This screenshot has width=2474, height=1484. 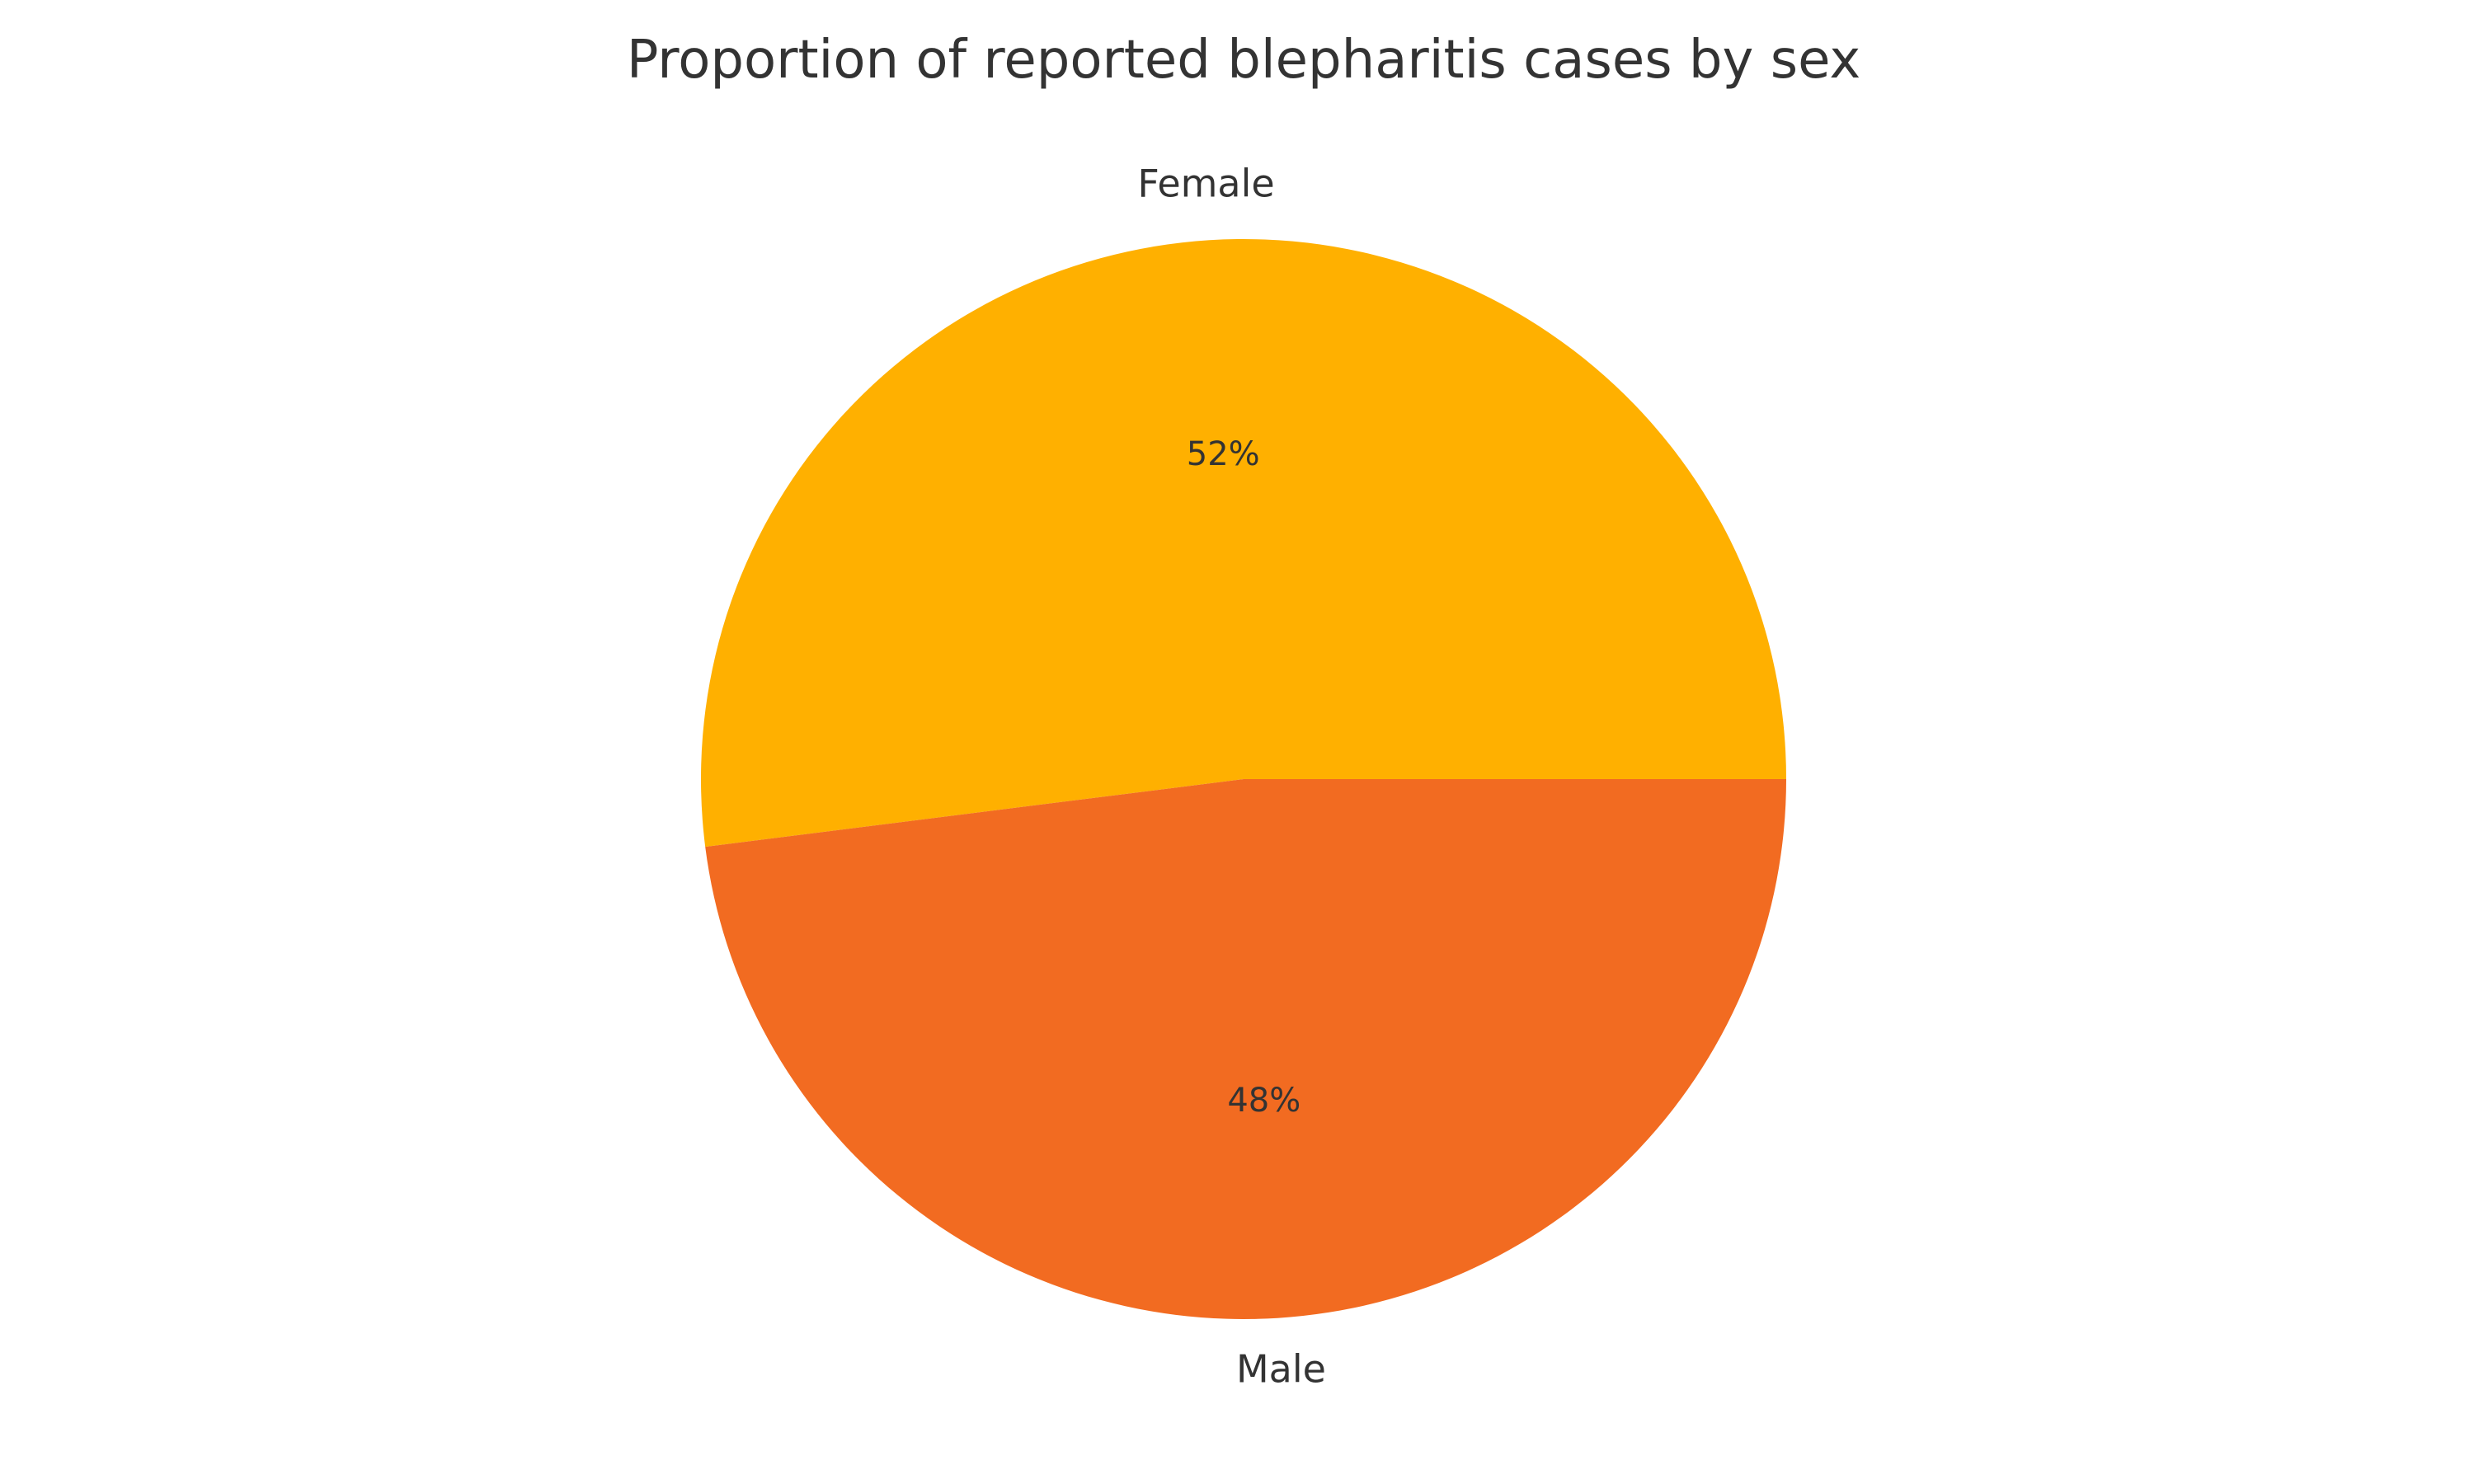 I want to click on category-label-female: Female, so click(x=1205, y=183).